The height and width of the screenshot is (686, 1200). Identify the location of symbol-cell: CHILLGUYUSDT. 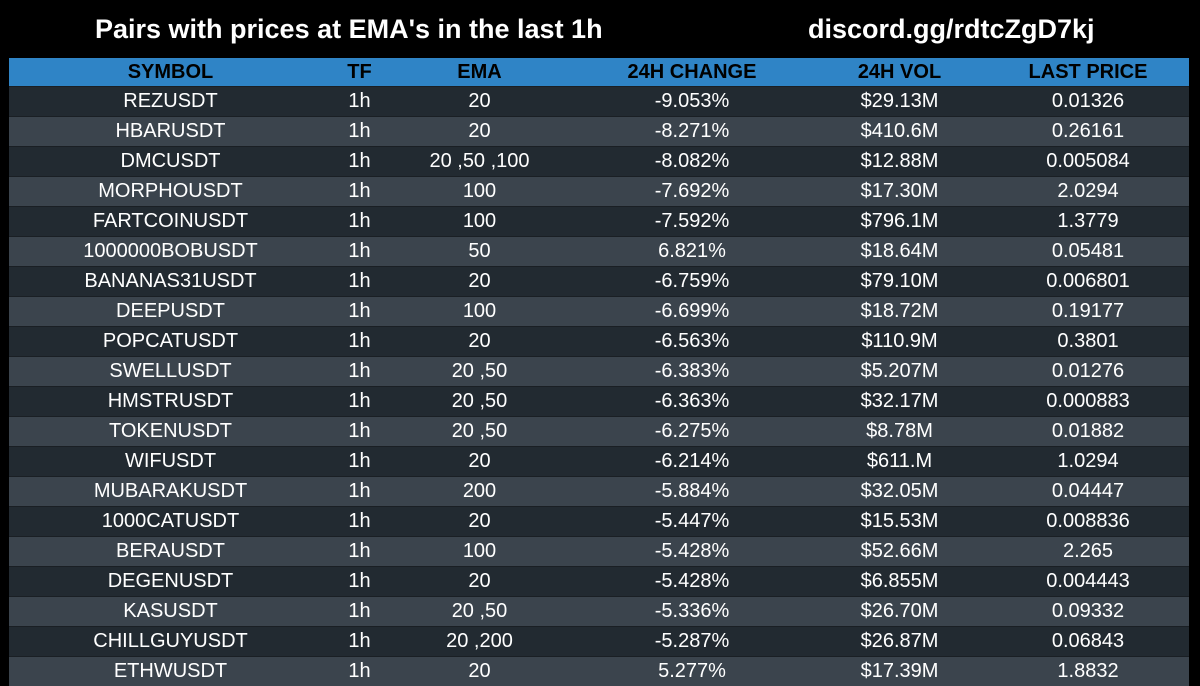
(170, 642).